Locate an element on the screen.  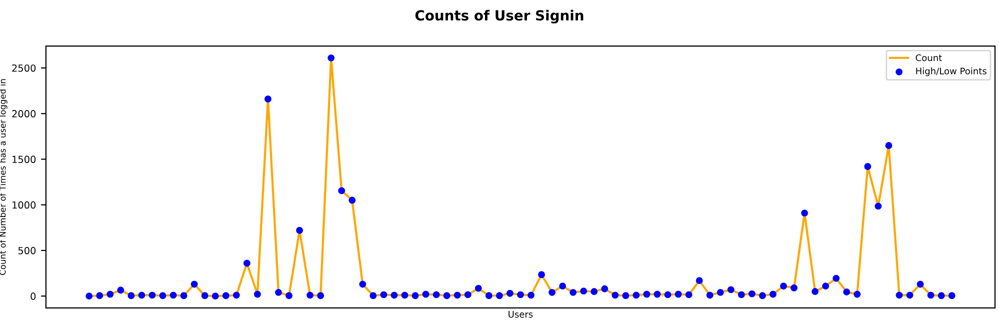
y-tick-label: 2500 is located at coordinates (24, 68).